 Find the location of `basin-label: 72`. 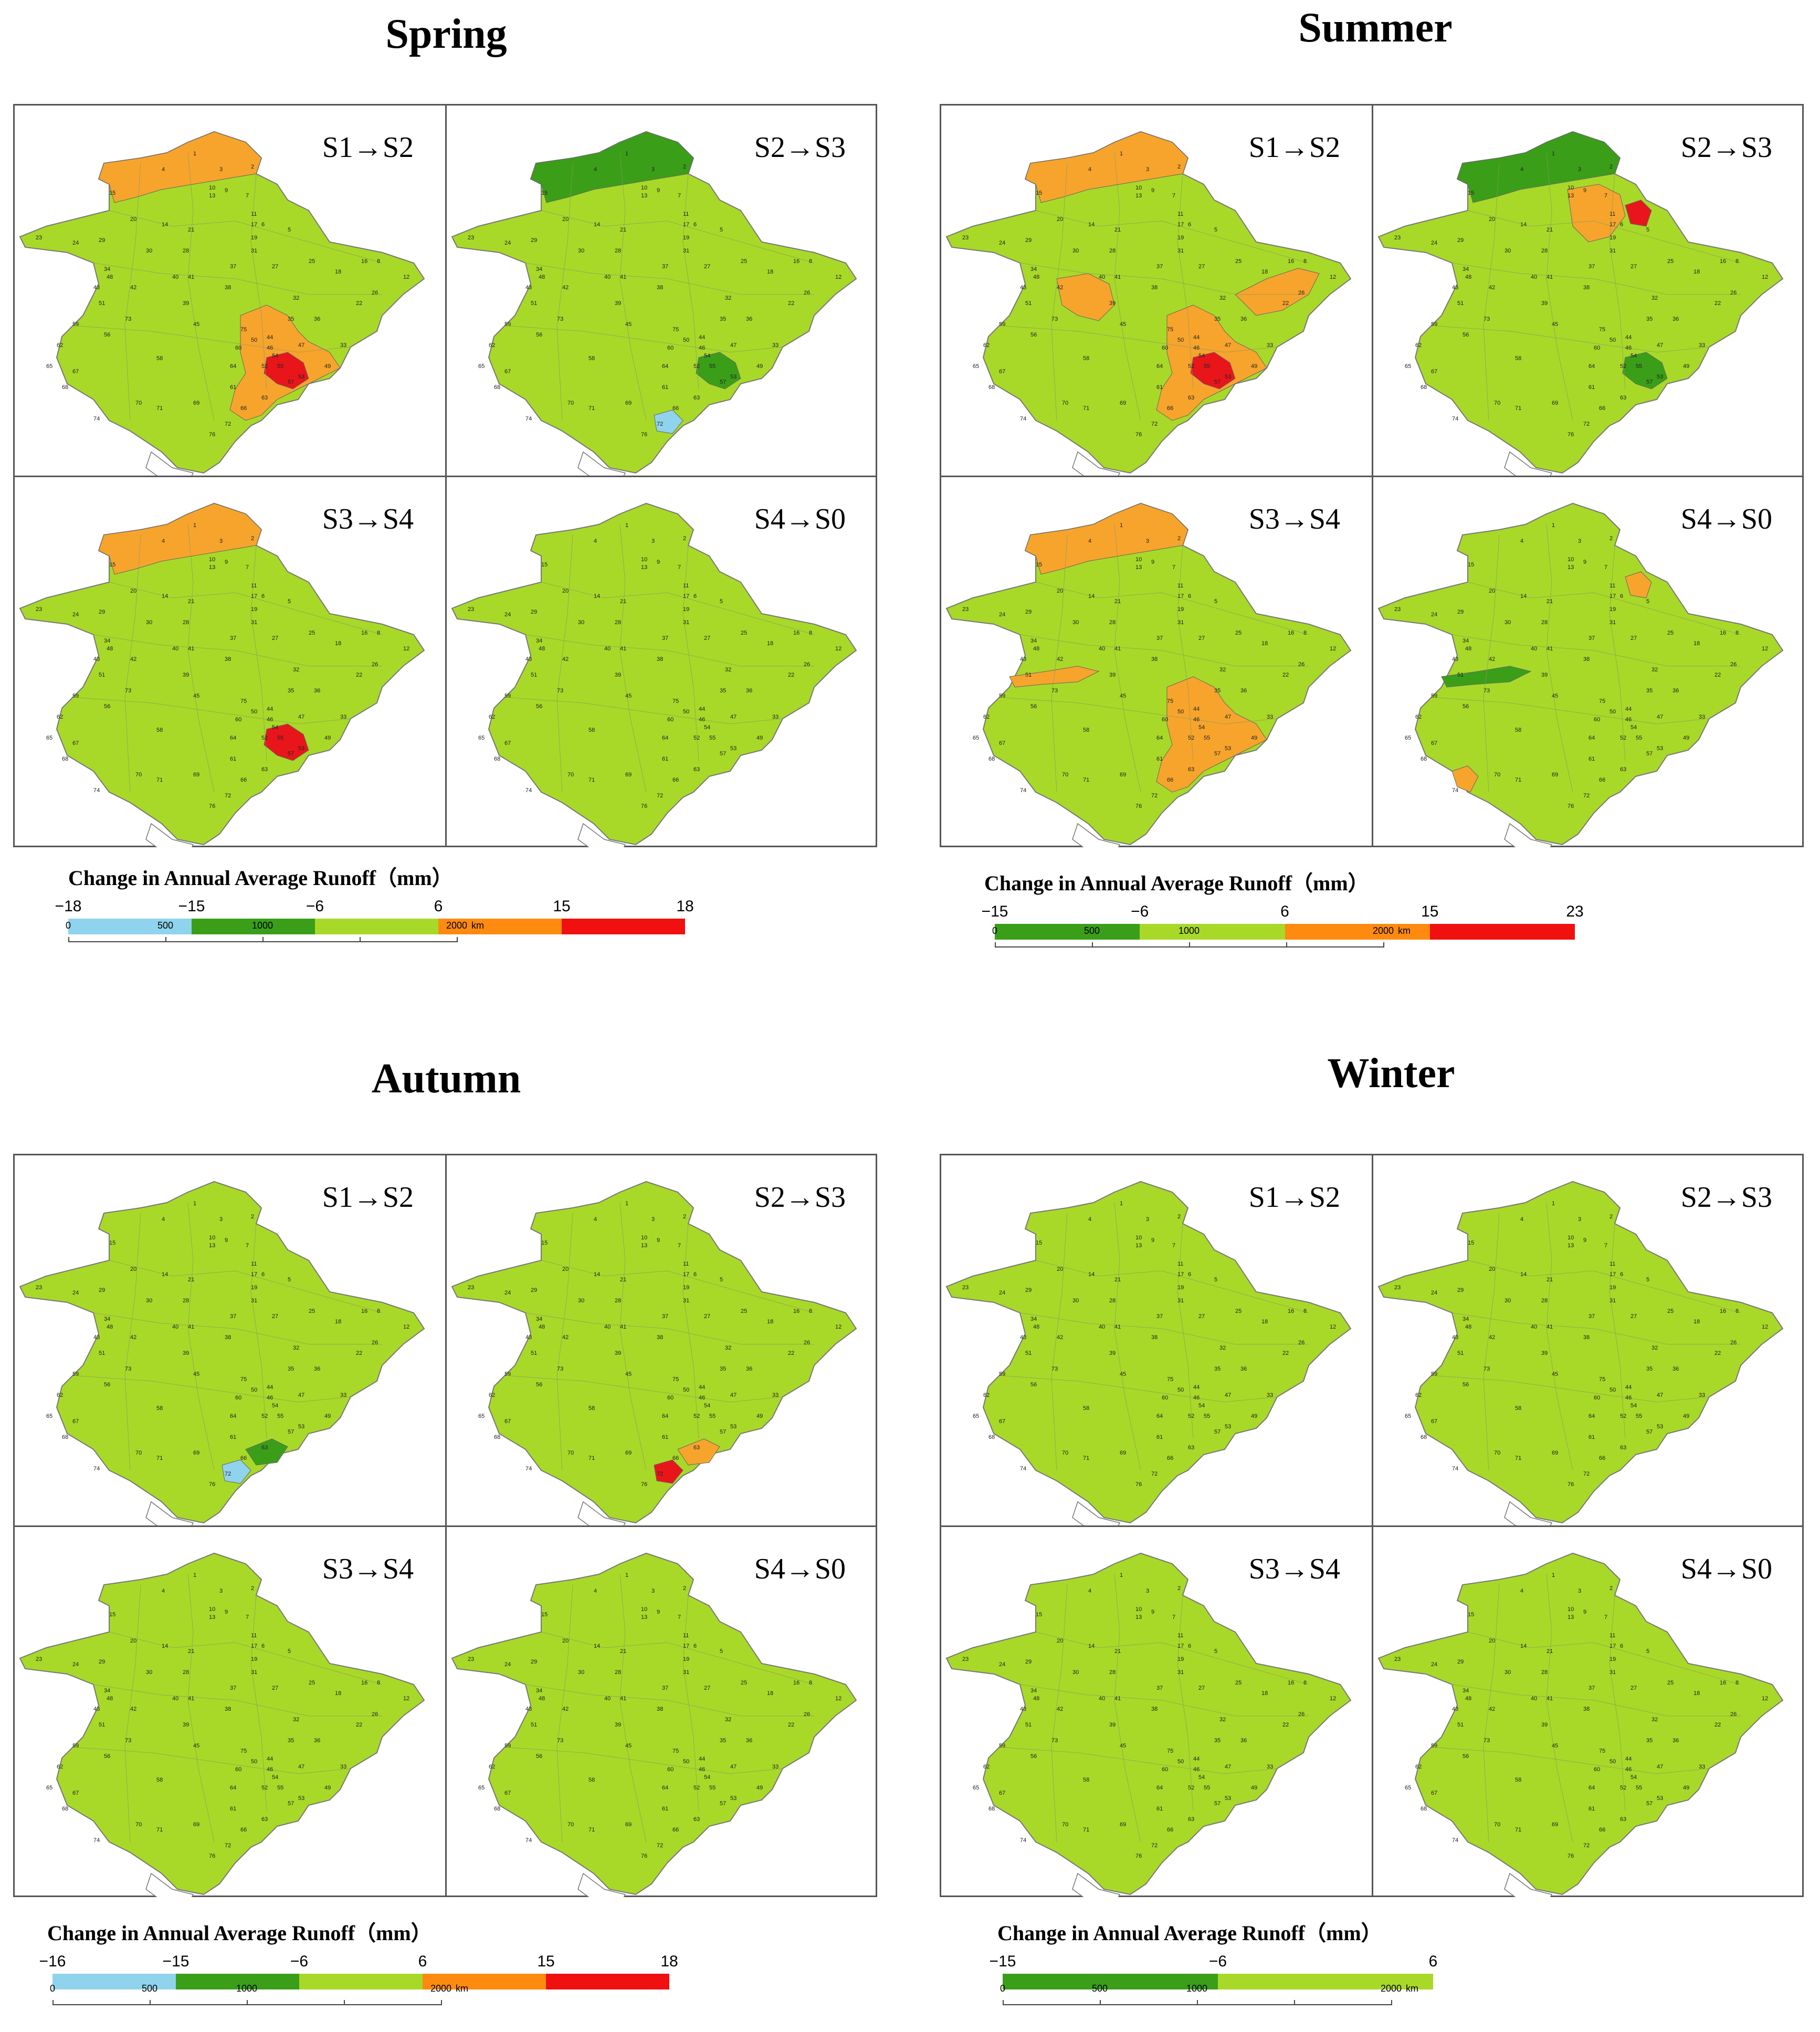

basin-label: 72 is located at coordinates (660, 424).